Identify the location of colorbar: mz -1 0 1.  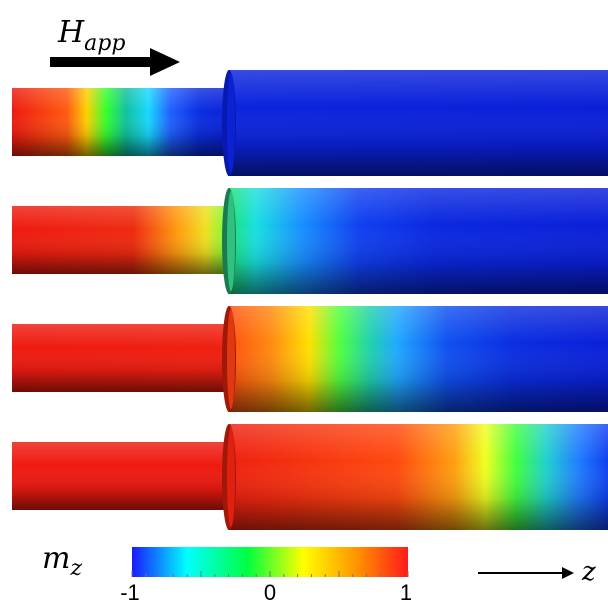
(227, 572).